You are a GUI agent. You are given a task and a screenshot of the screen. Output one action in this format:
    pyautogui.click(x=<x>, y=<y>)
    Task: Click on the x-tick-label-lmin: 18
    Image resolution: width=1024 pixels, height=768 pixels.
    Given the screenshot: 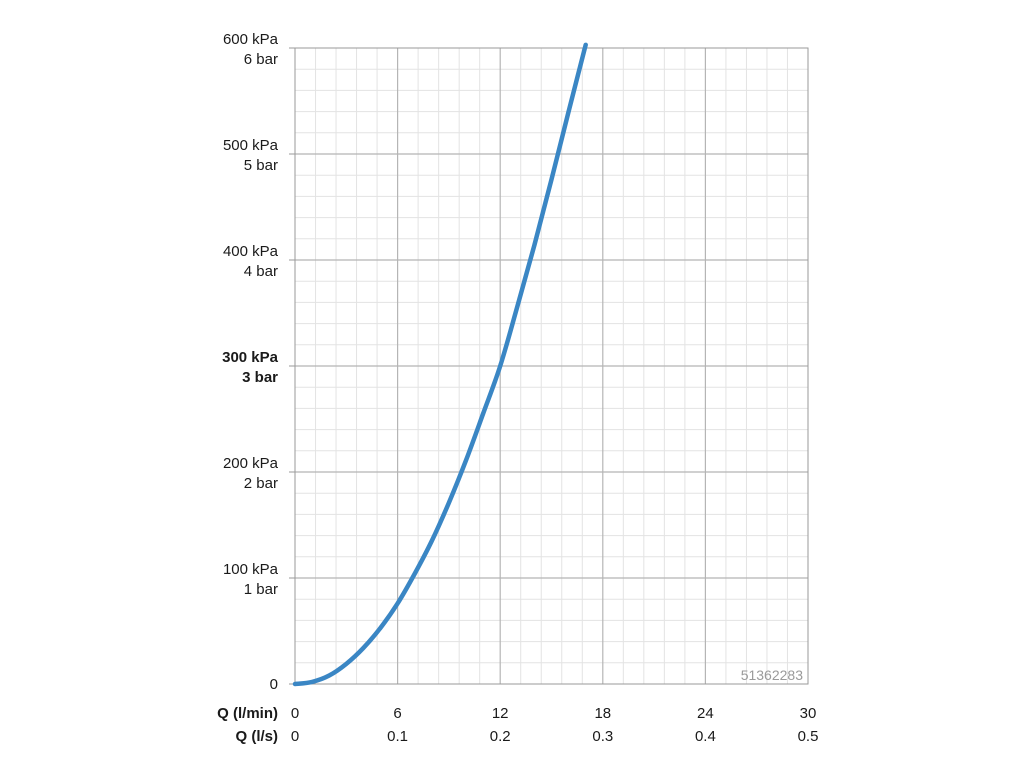 What is the action you would take?
    pyautogui.click(x=602, y=713)
    